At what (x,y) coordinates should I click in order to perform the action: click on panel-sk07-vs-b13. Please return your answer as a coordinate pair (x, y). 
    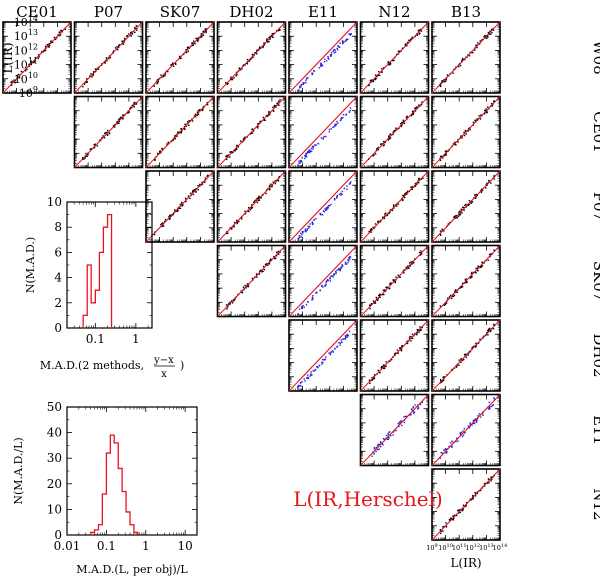
    Looking at the image, I should click on (466, 281).